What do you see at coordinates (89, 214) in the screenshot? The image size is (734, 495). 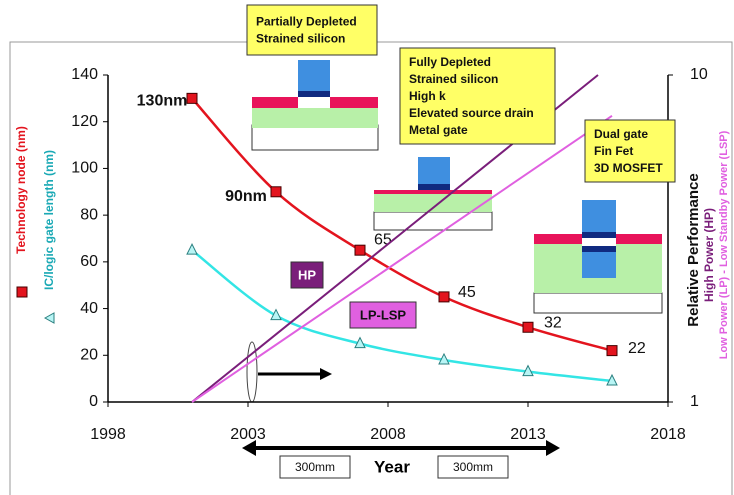 I see `y-tick-label: 80` at bounding box center [89, 214].